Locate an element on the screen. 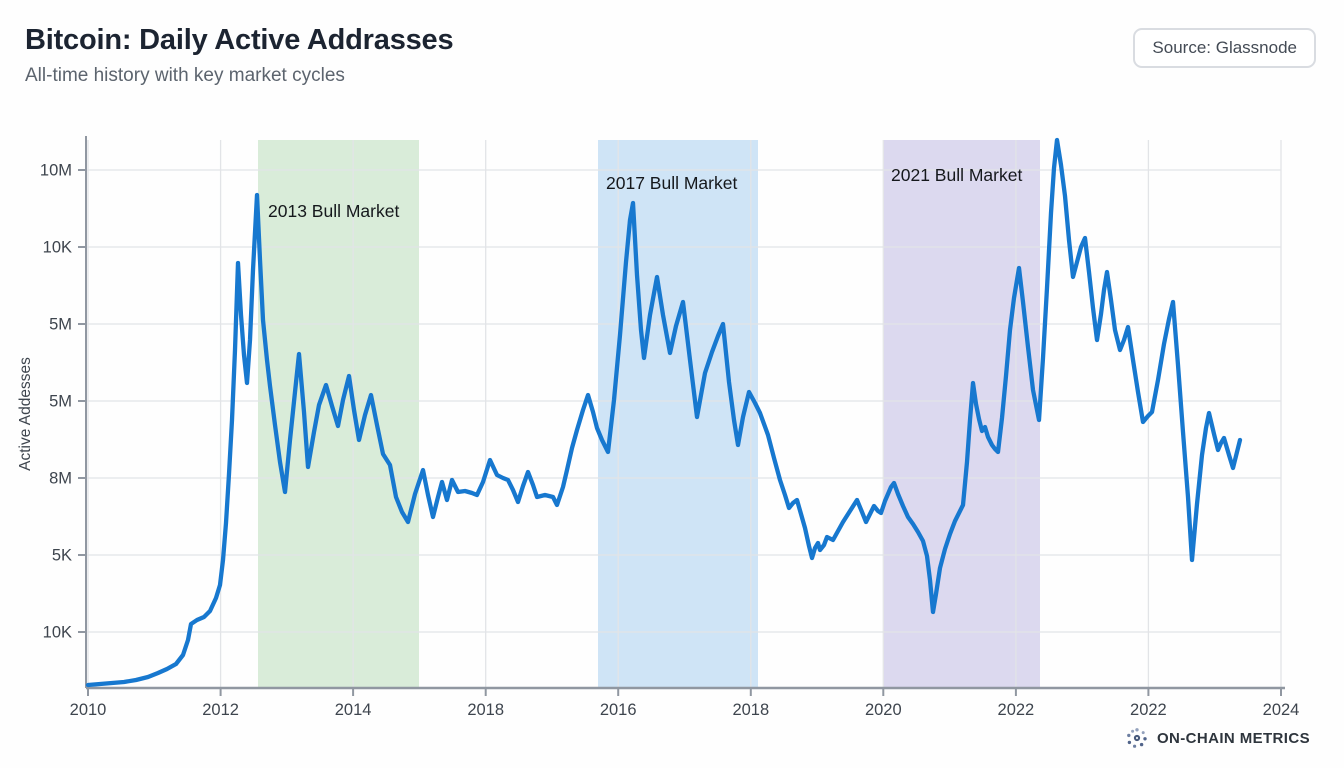  y-axis-title: Active Addesses is located at coordinates (25, 414).